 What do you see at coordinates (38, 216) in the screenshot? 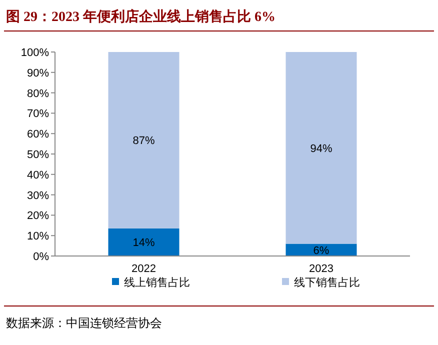
I see `y-tick-label: 20%` at bounding box center [38, 216].